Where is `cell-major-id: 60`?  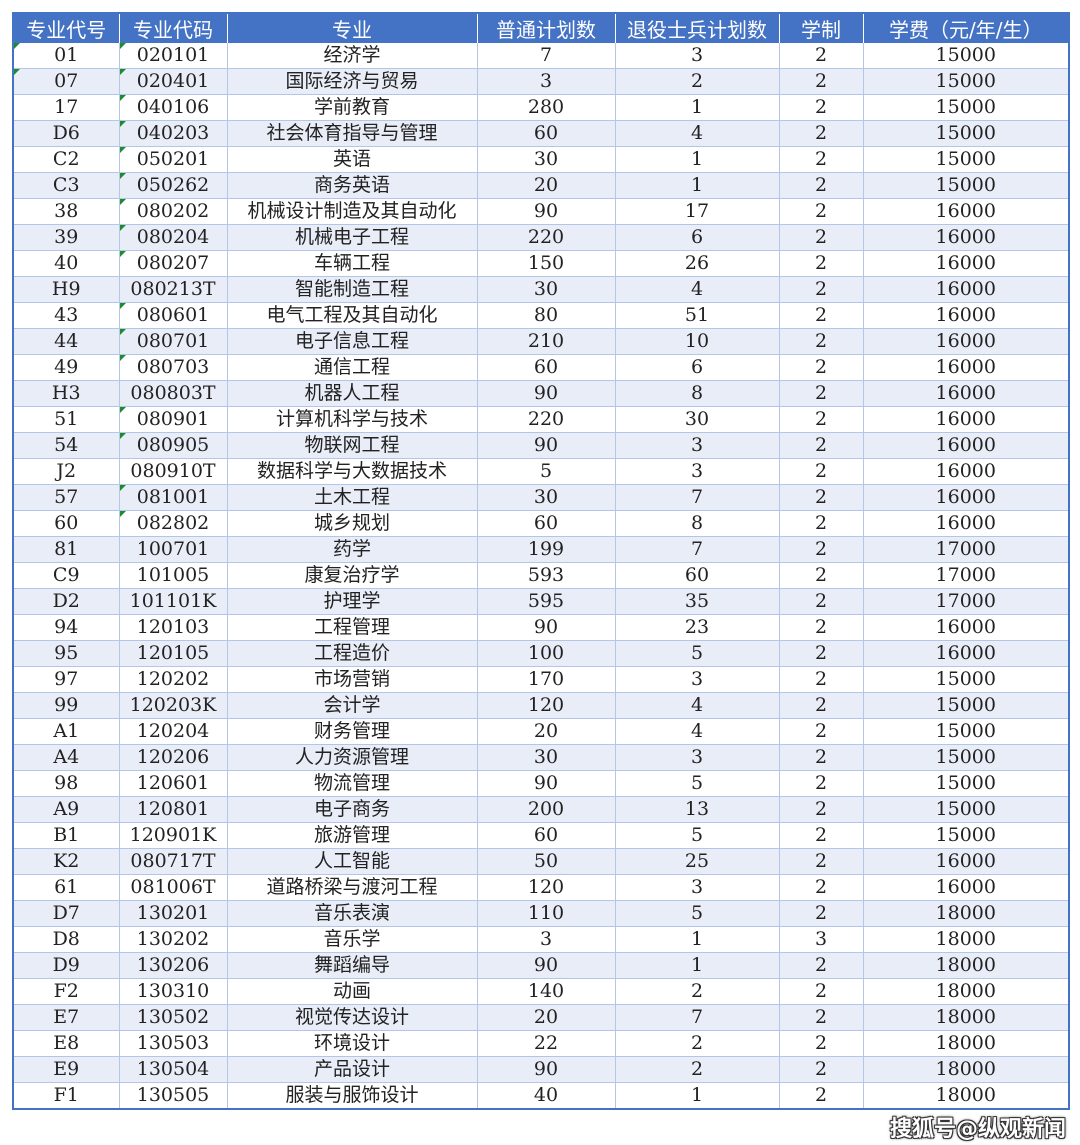 cell-major-id: 60 is located at coordinates (66, 523).